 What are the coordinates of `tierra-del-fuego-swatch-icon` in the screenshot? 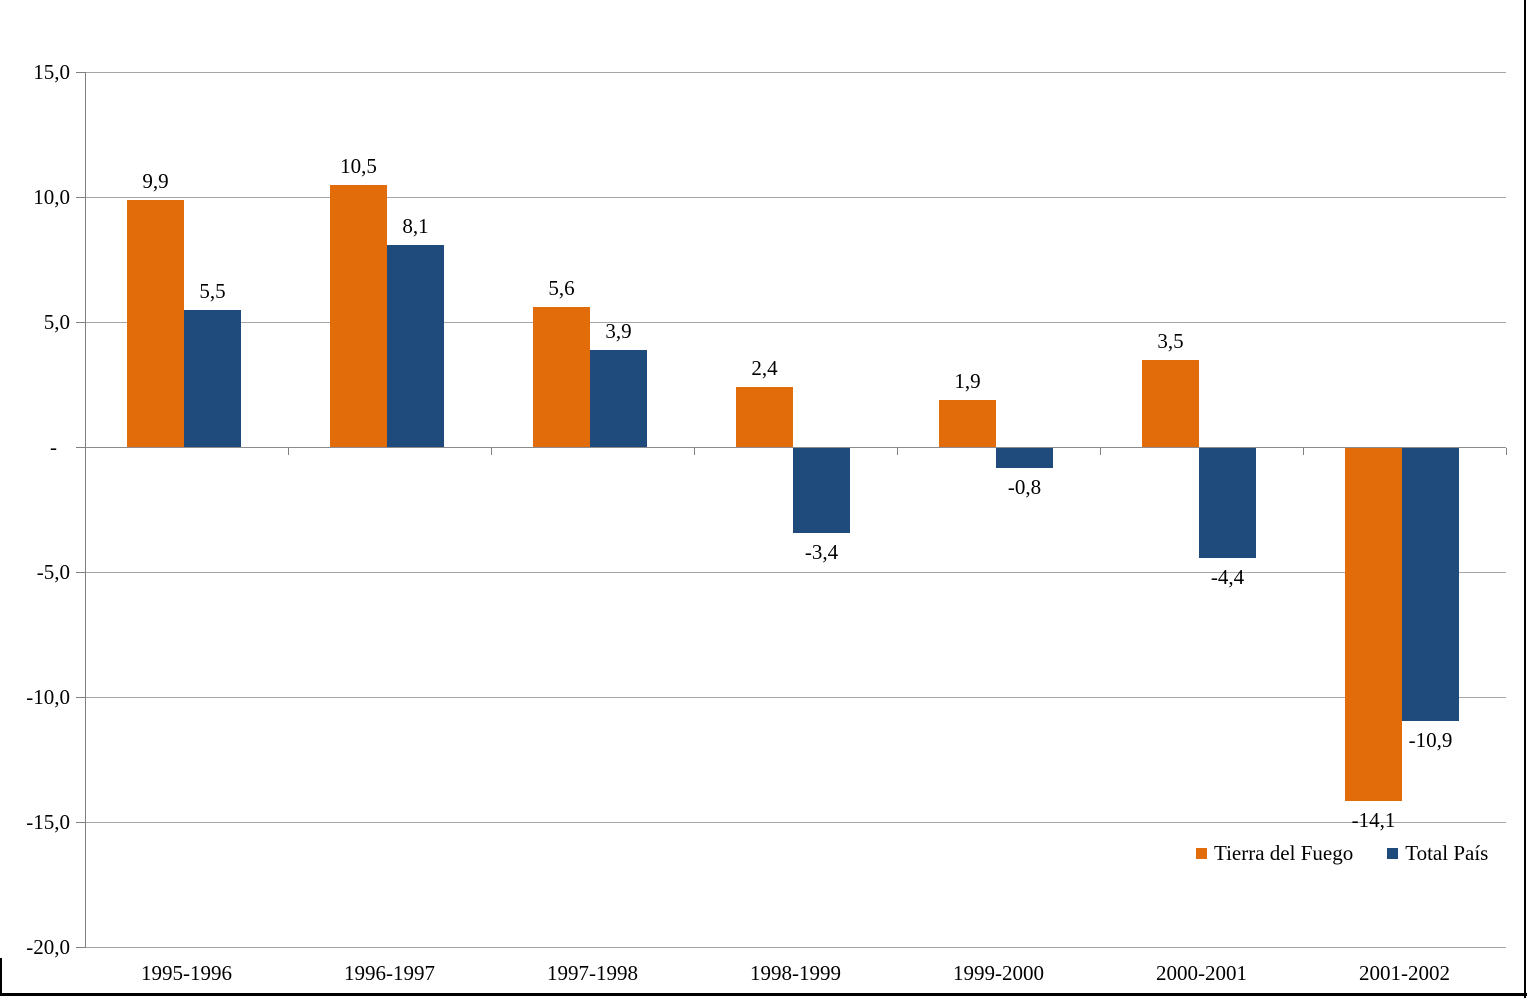 It's located at (1201, 853).